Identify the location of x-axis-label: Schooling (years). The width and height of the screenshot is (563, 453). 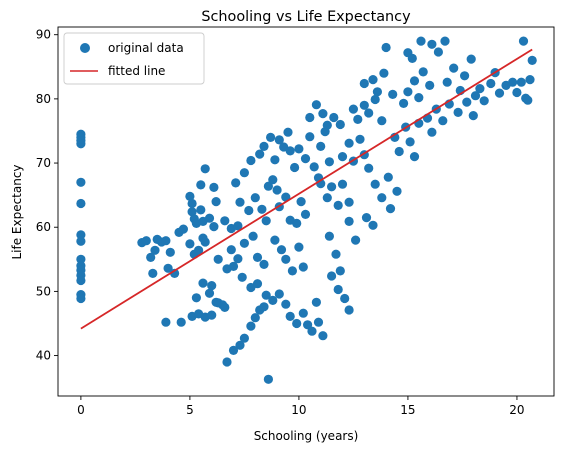
(306, 436).